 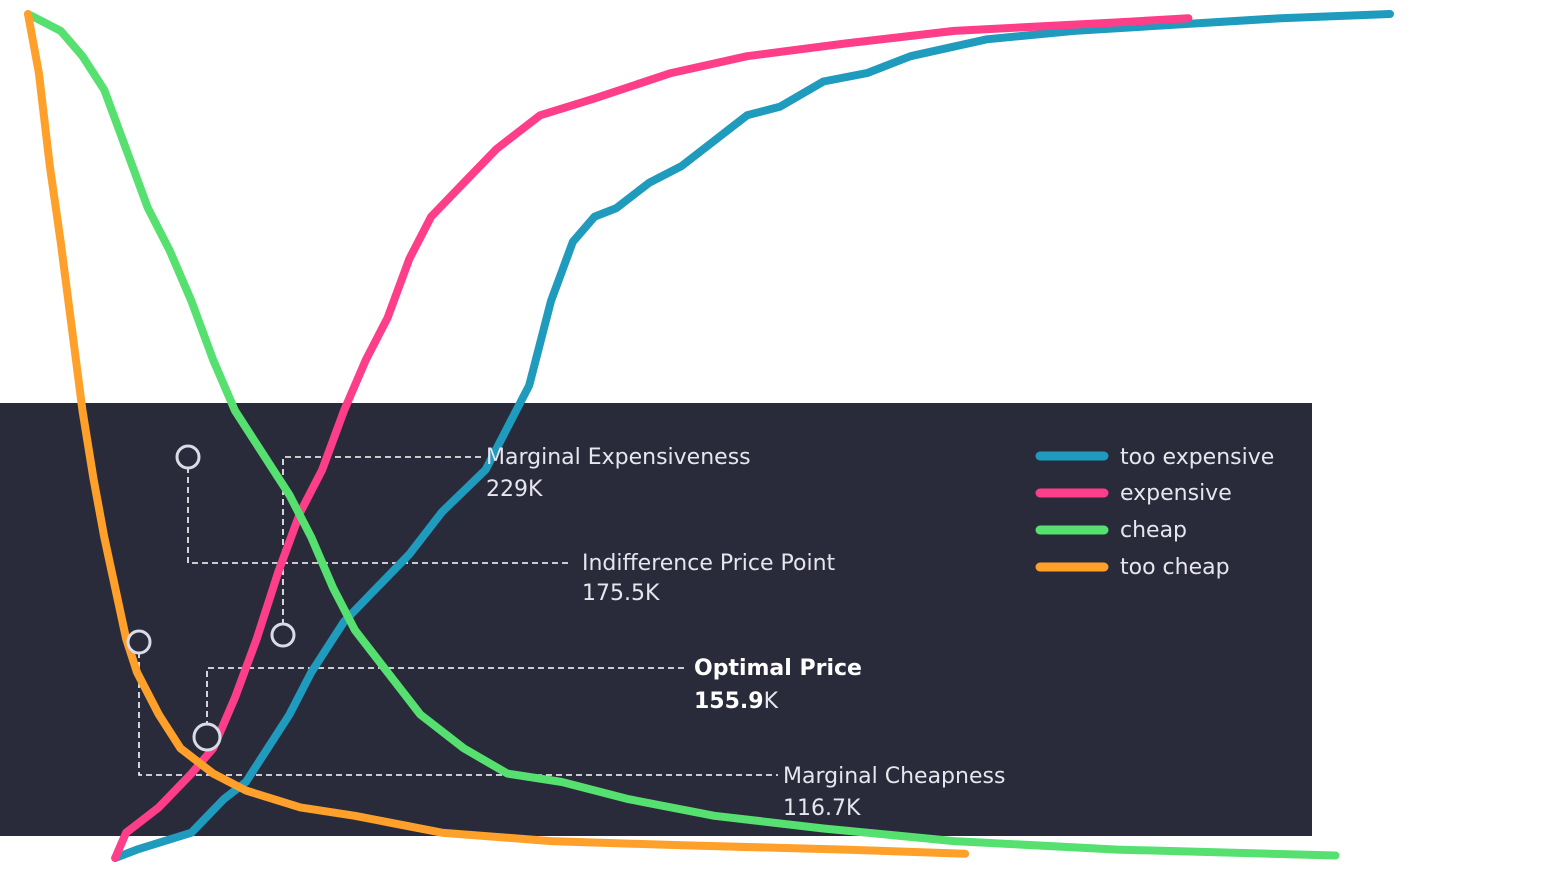 I want to click on annotation-title: Marginal Cheapness, so click(x=894, y=776).